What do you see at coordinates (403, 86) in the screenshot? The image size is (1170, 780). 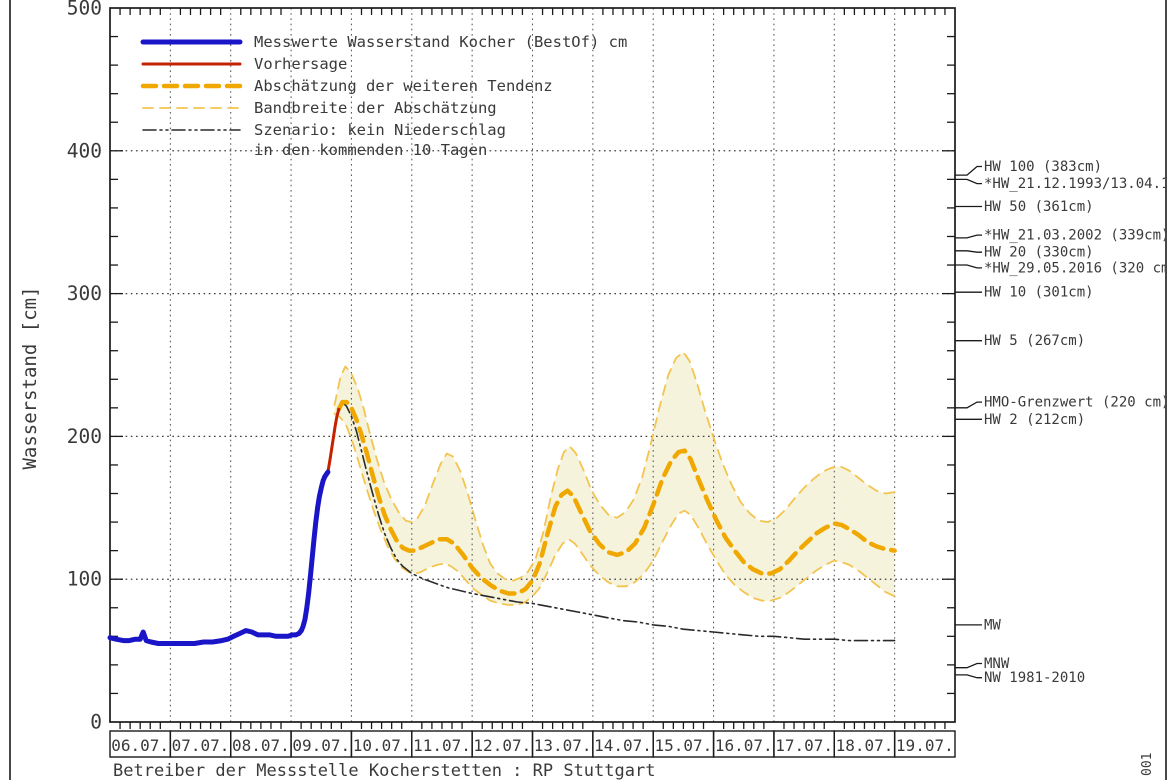 I see `legend-label: Abschätzung der weiteren Tendenz` at bounding box center [403, 86].